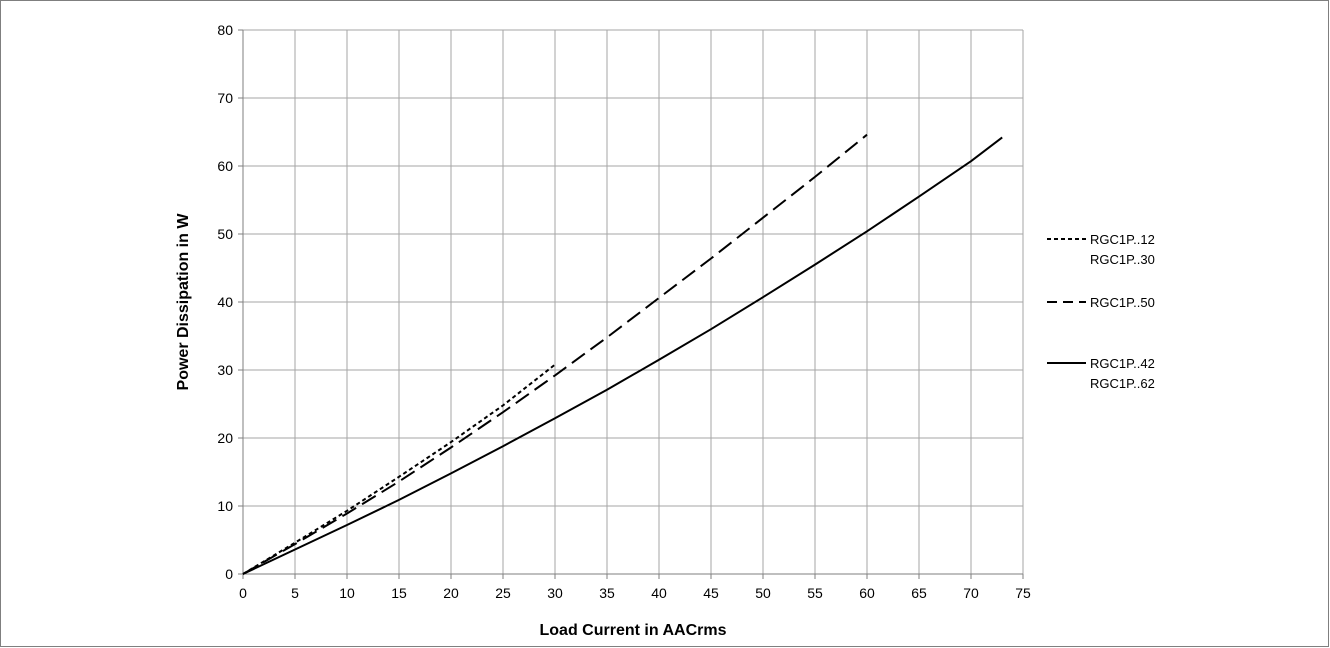 The width and height of the screenshot is (1330, 648). What do you see at coordinates (225, 438) in the screenshot?
I see `y-tick-label: 20` at bounding box center [225, 438].